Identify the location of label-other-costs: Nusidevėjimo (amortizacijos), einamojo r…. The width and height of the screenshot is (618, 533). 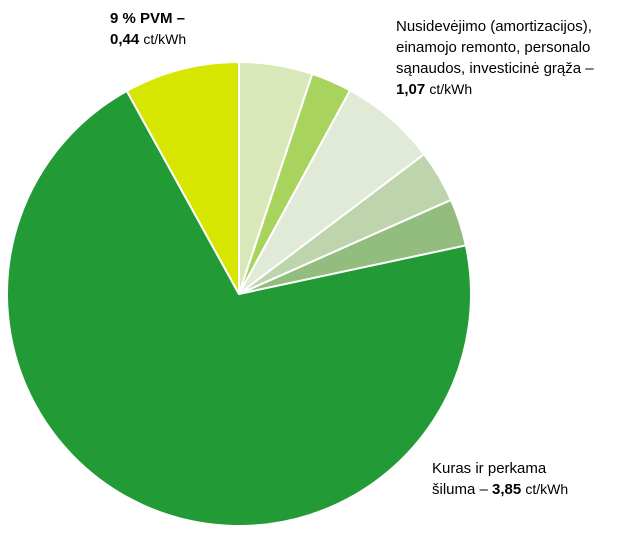
(495, 58).